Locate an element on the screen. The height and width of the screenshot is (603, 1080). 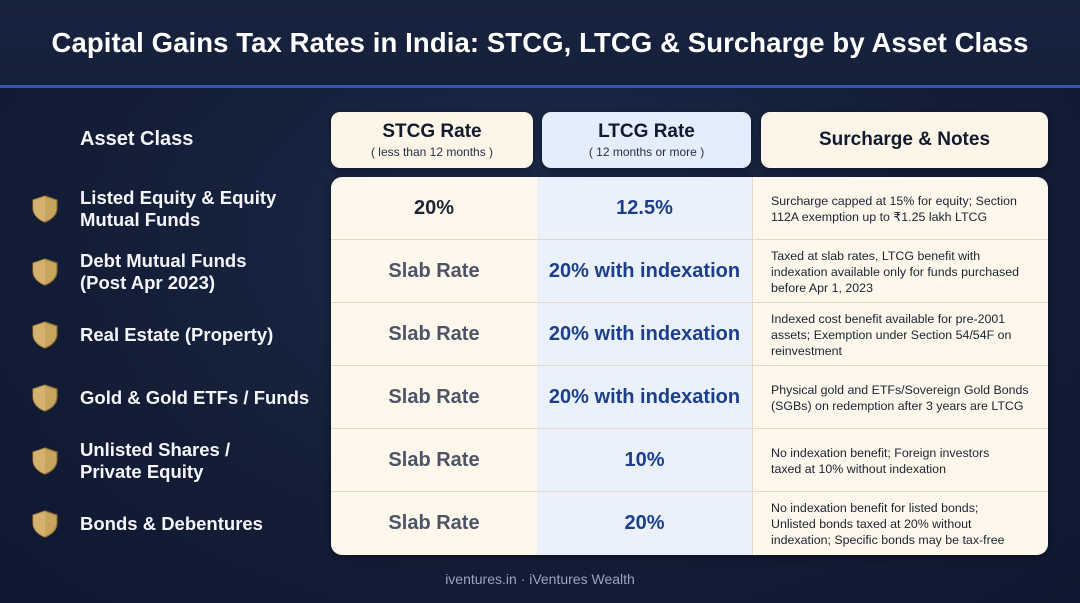
asset-row: Bonds & Debentures is located at coordinates (180, 523).